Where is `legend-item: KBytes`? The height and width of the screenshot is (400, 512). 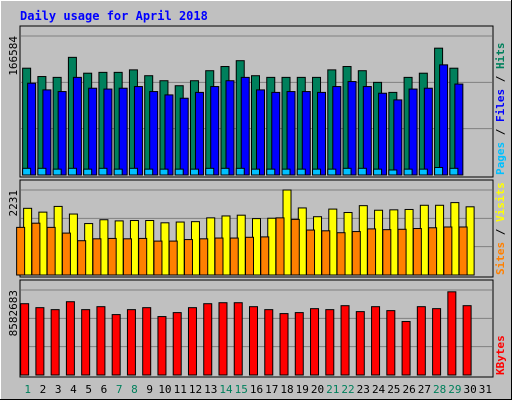
legend-item: KBytes is located at coordinates (500, 355).